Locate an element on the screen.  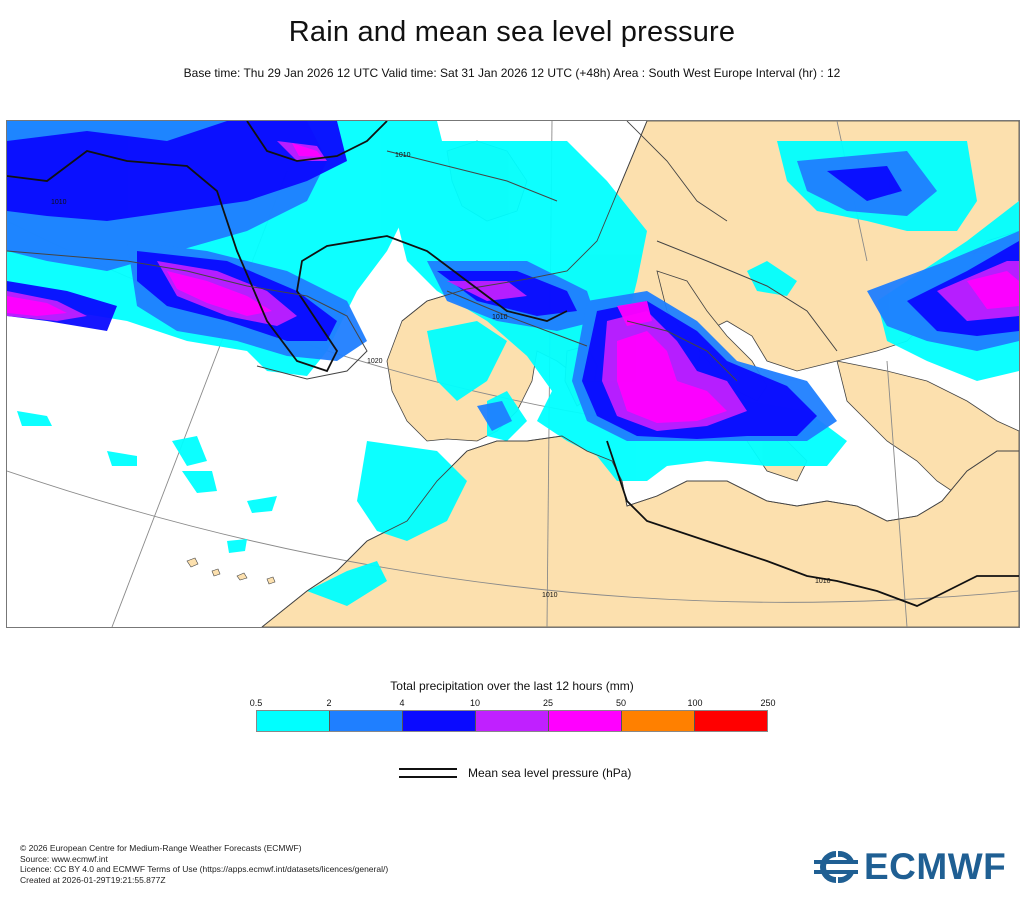
source-line: Source: www.ecmwf.int is located at coordinates (64, 858).